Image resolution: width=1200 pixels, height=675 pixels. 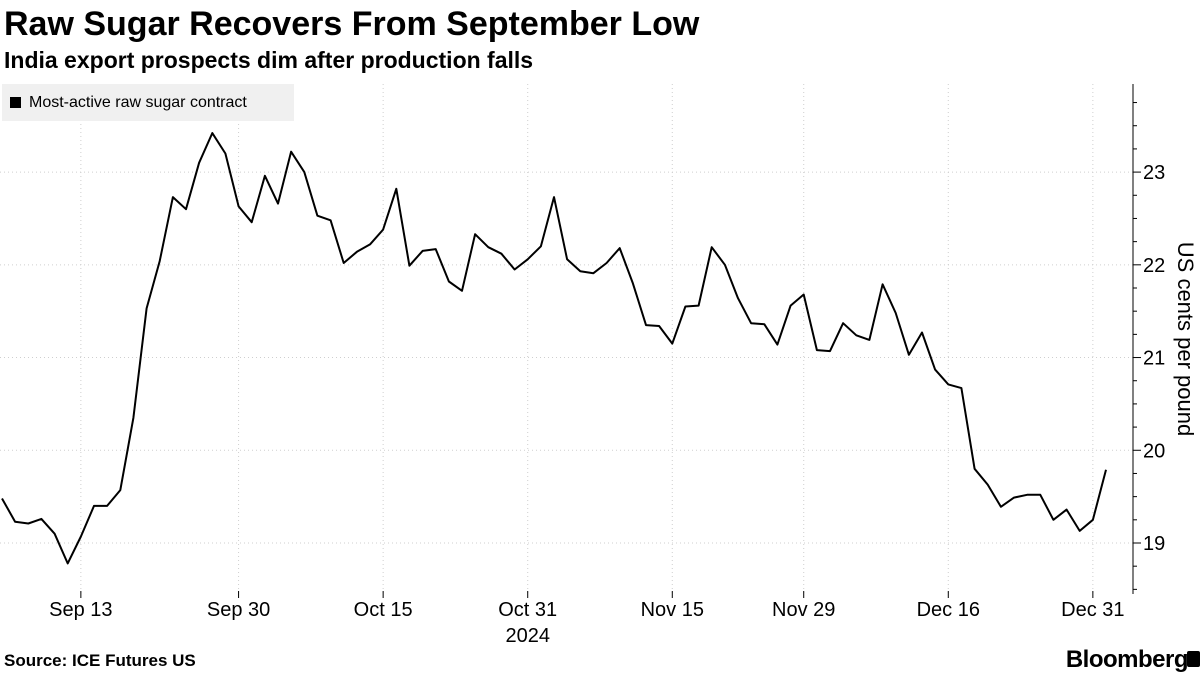 What do you see at coordinates (527, 636) in the screenshot?
I see `x-year-label: 2024` at bounding box center [527, 636].